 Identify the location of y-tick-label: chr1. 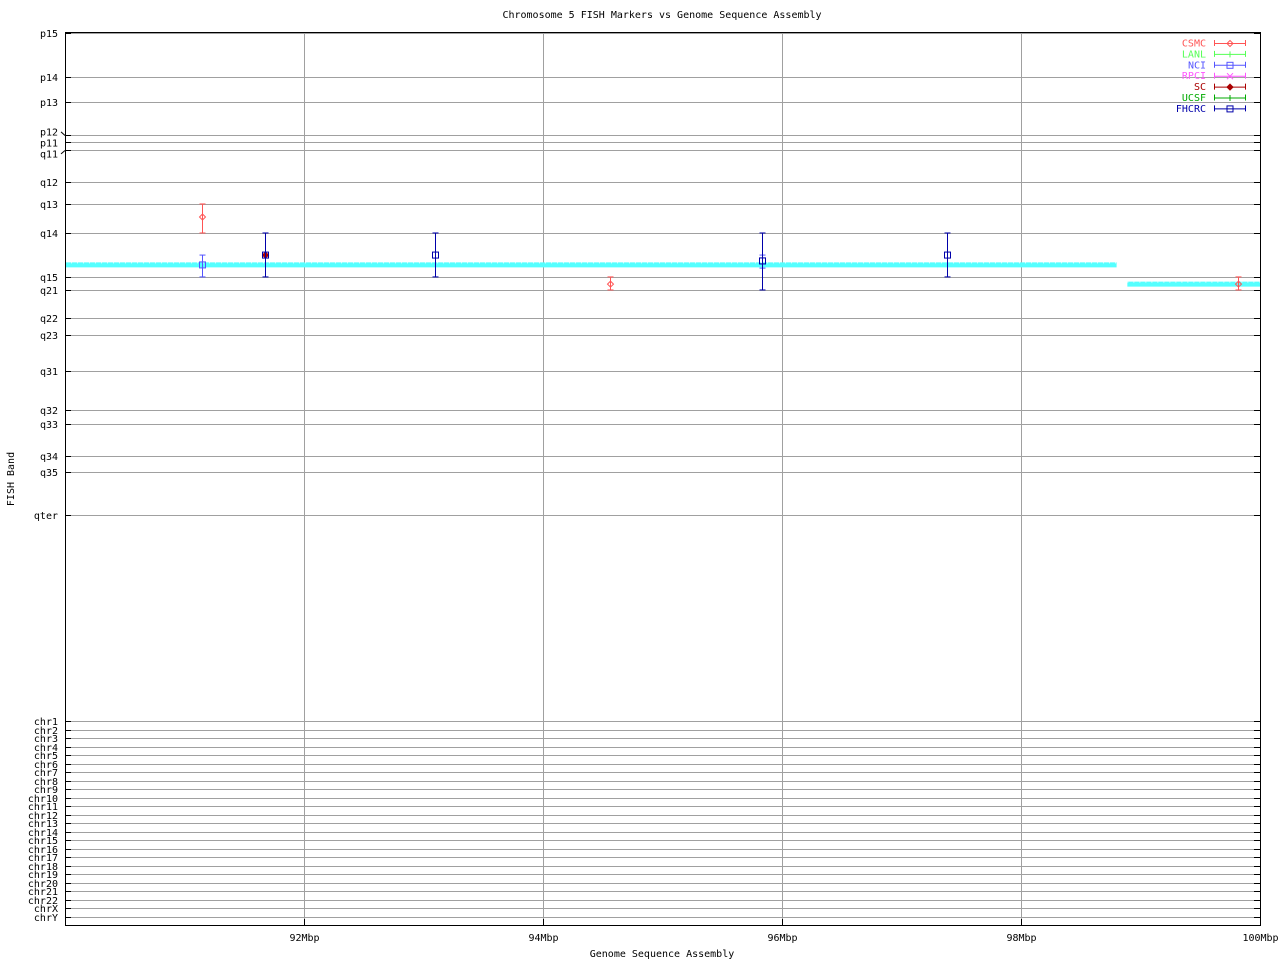
(46, 722).